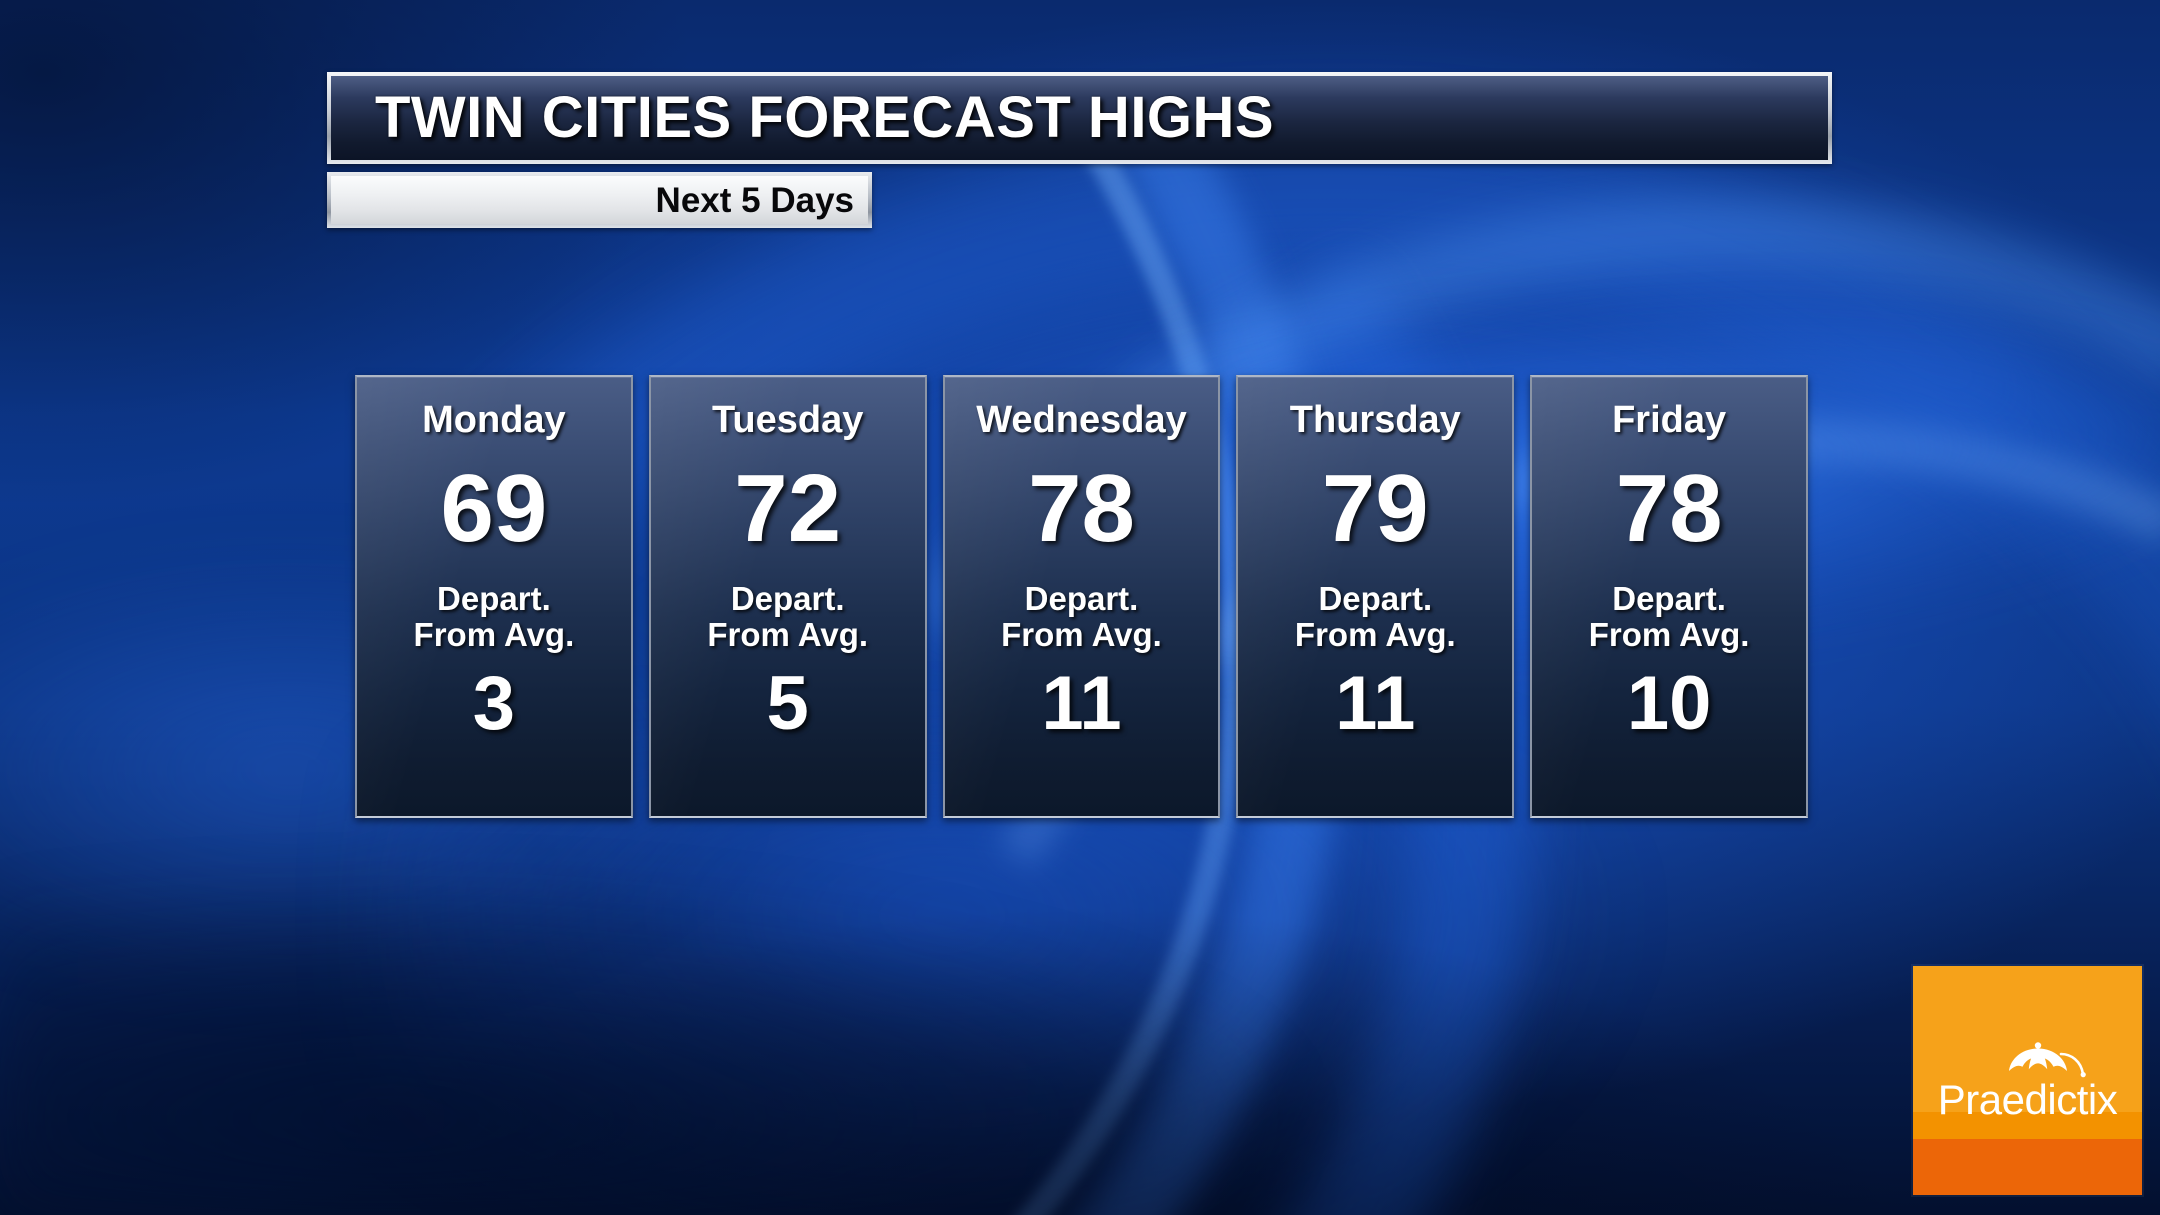 The image size is (2160, 1215). What do you see at coordinates (788, 508) in the screenshot?
I see `high-temperature: 72` at bounding box center [788, 508].